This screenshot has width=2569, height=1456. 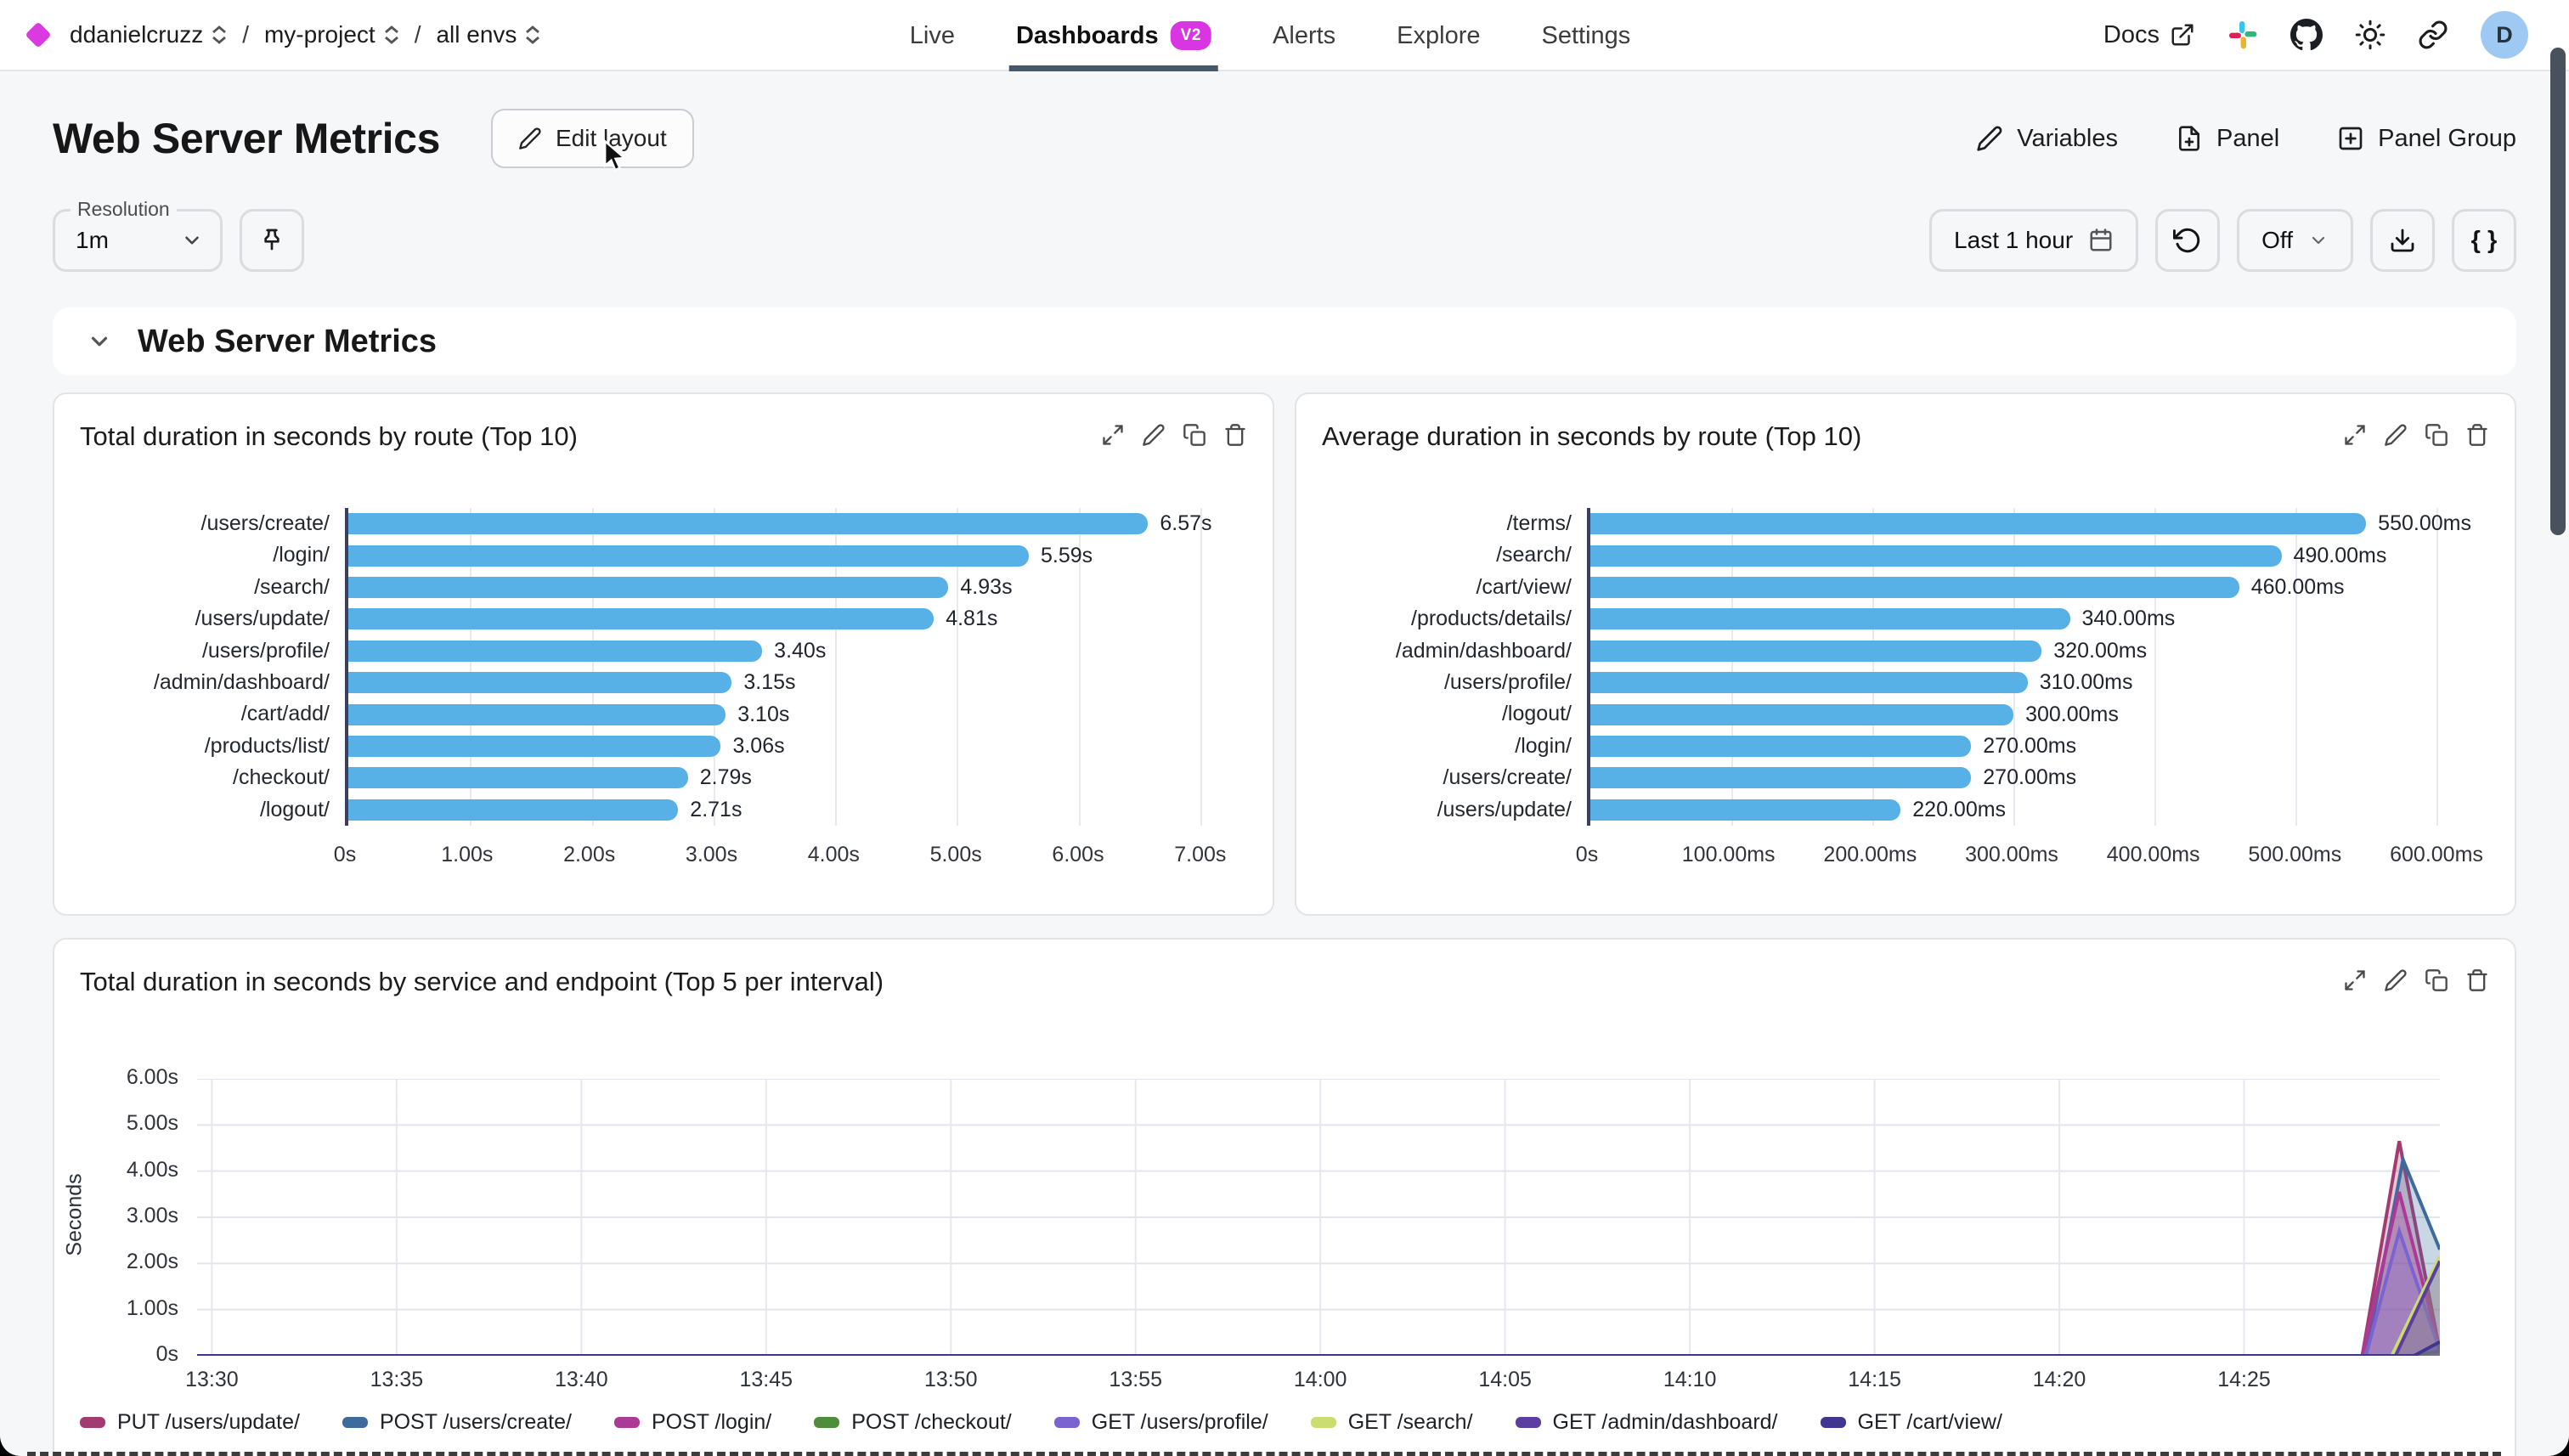 What do you see at coordinates (1392, 1422) in the screenshot?
I see `legend-item: GET /search/` at bounding box center [1392, 1422].